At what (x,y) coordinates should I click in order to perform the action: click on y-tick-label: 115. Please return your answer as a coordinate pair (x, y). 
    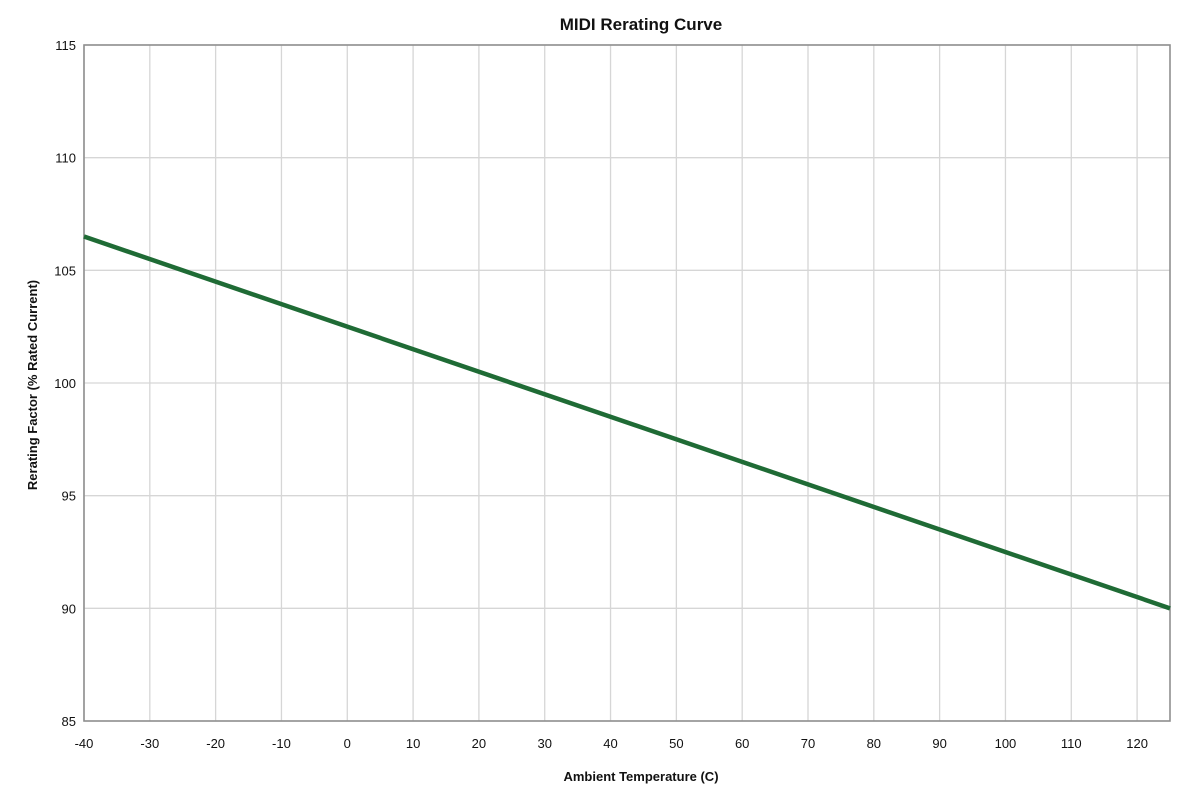
    Looking at the image, I should click on (65, 45).